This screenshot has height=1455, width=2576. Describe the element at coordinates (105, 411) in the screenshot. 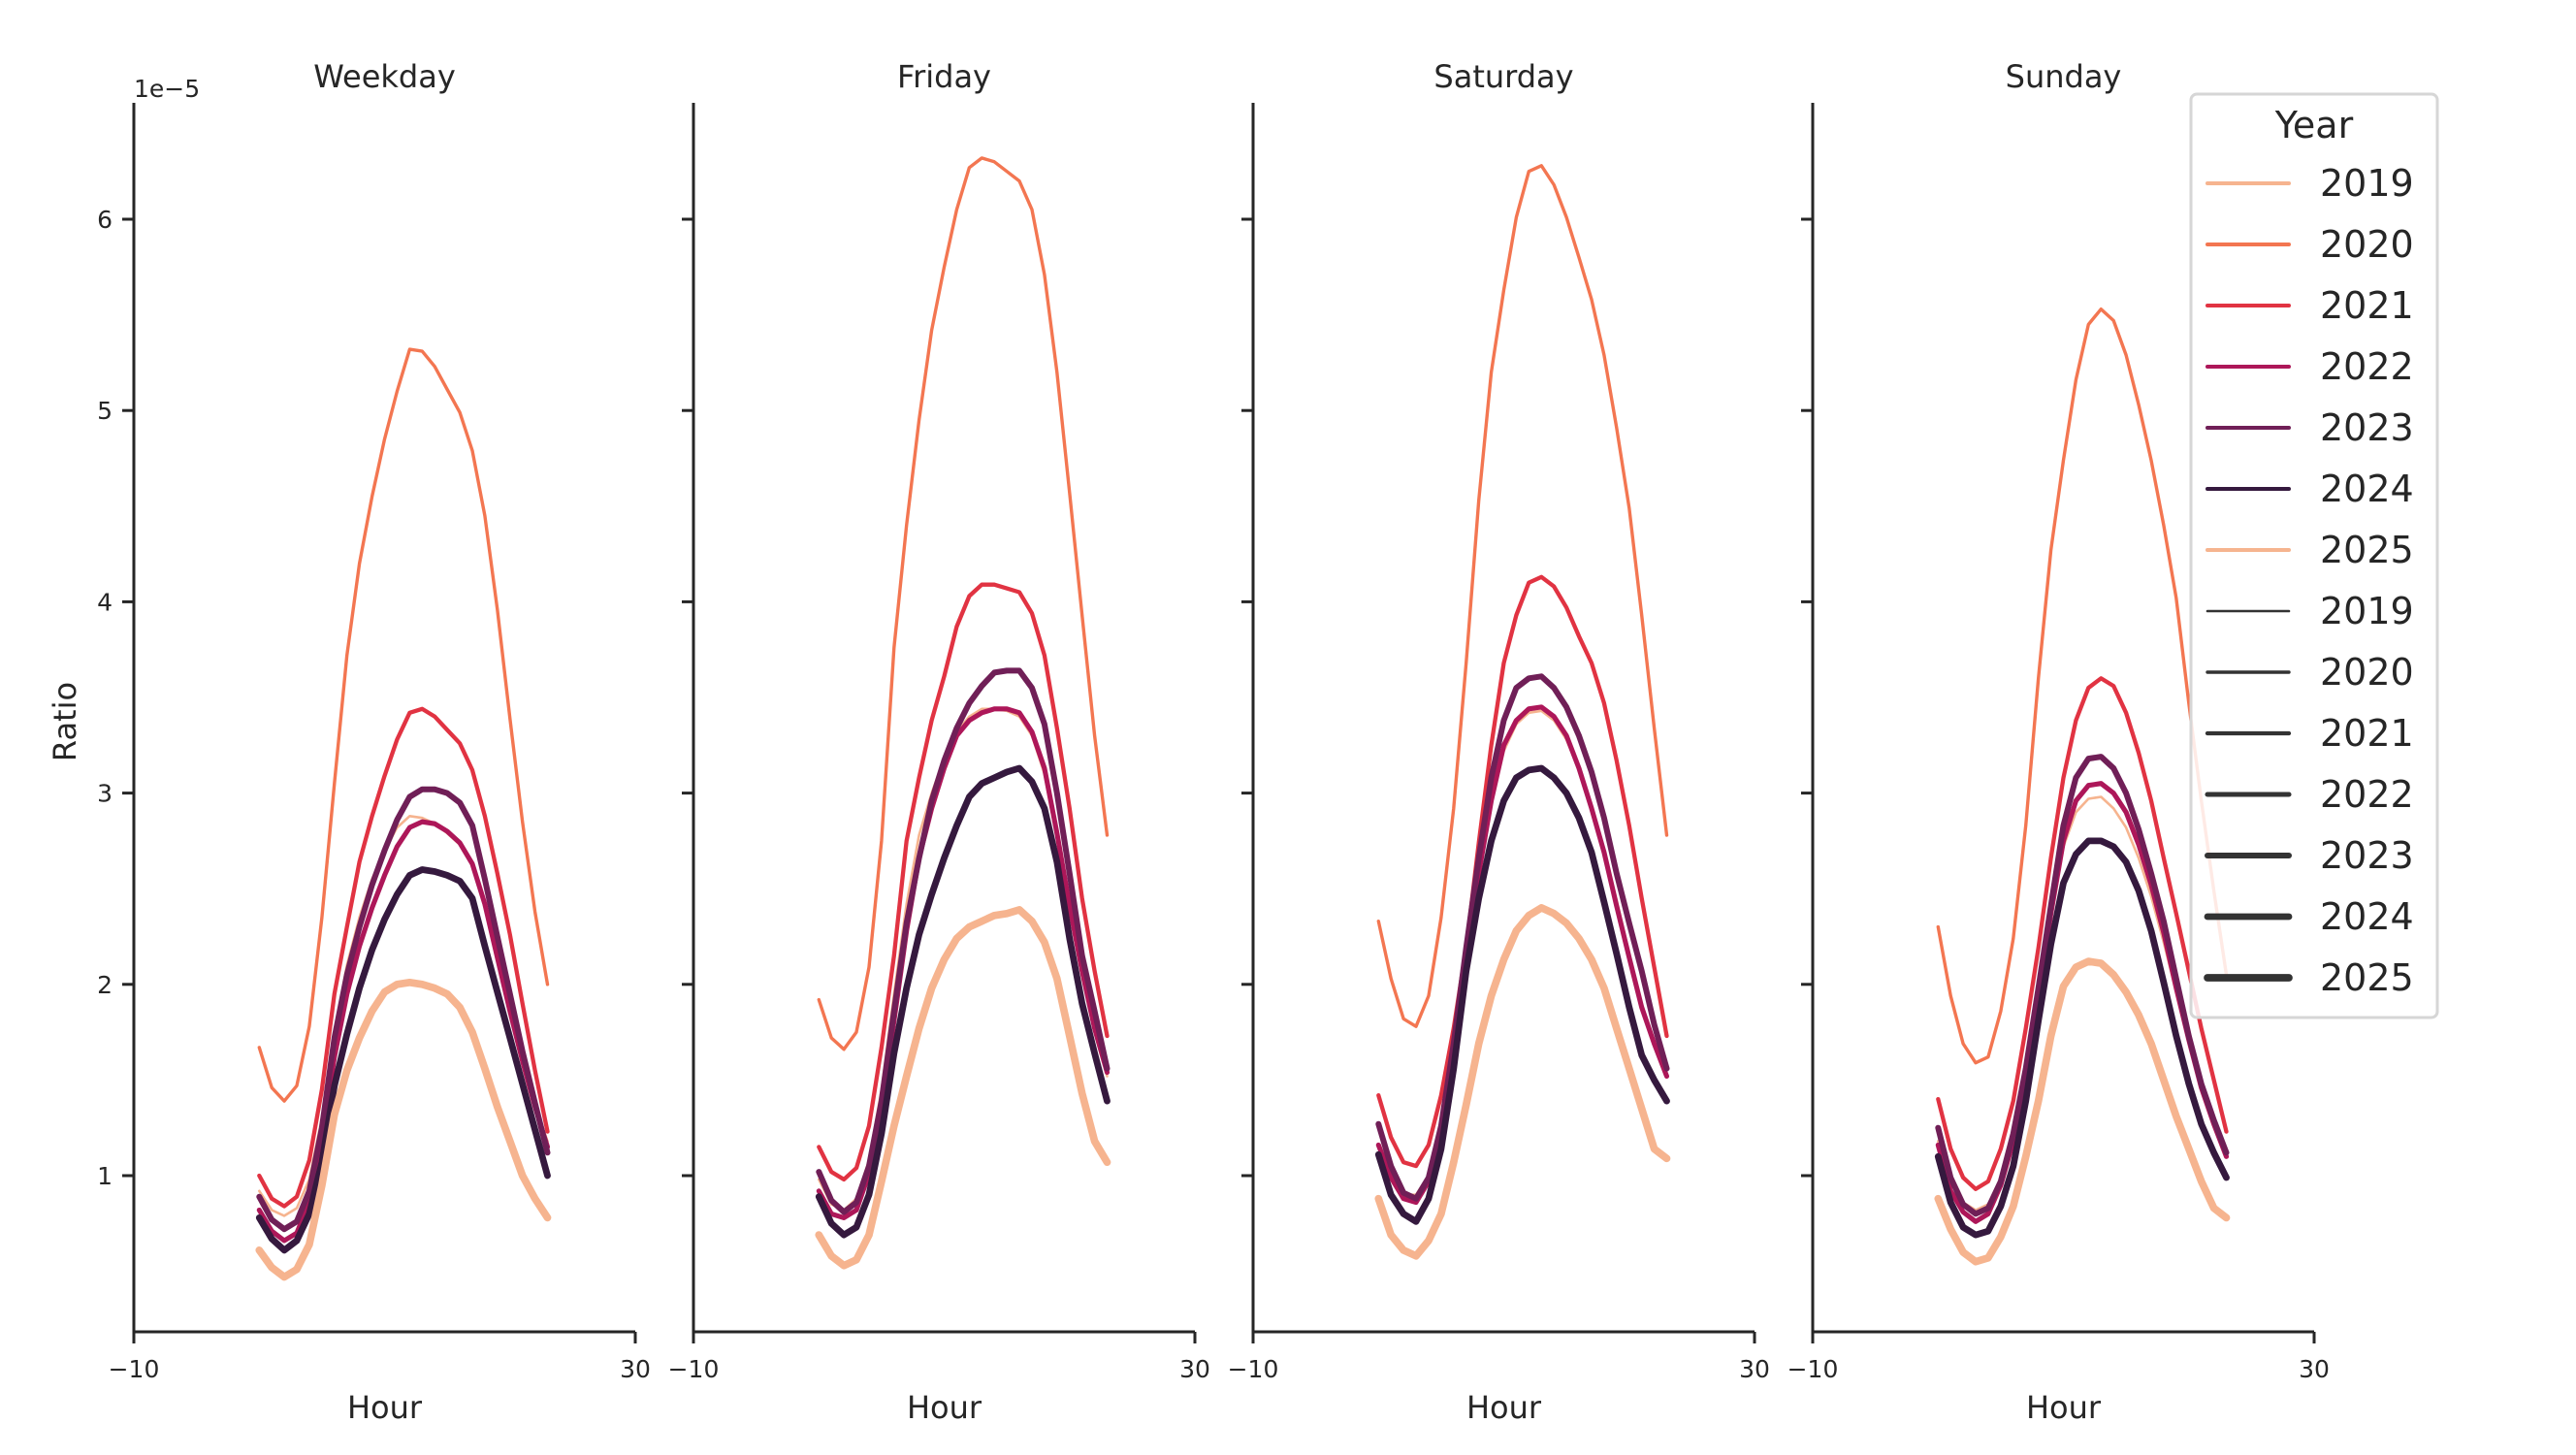

I see `y-tick-label: 5` at that location.